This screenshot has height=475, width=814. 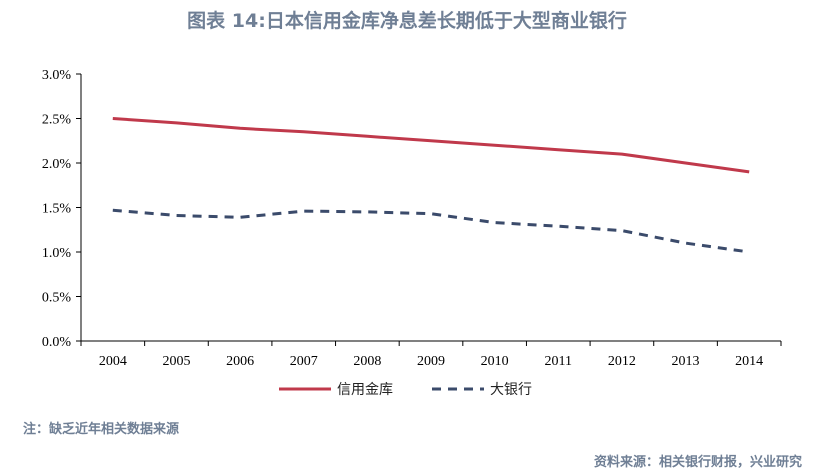 I want to click on x-tick-label: 2010, so click(x=495, y=361).